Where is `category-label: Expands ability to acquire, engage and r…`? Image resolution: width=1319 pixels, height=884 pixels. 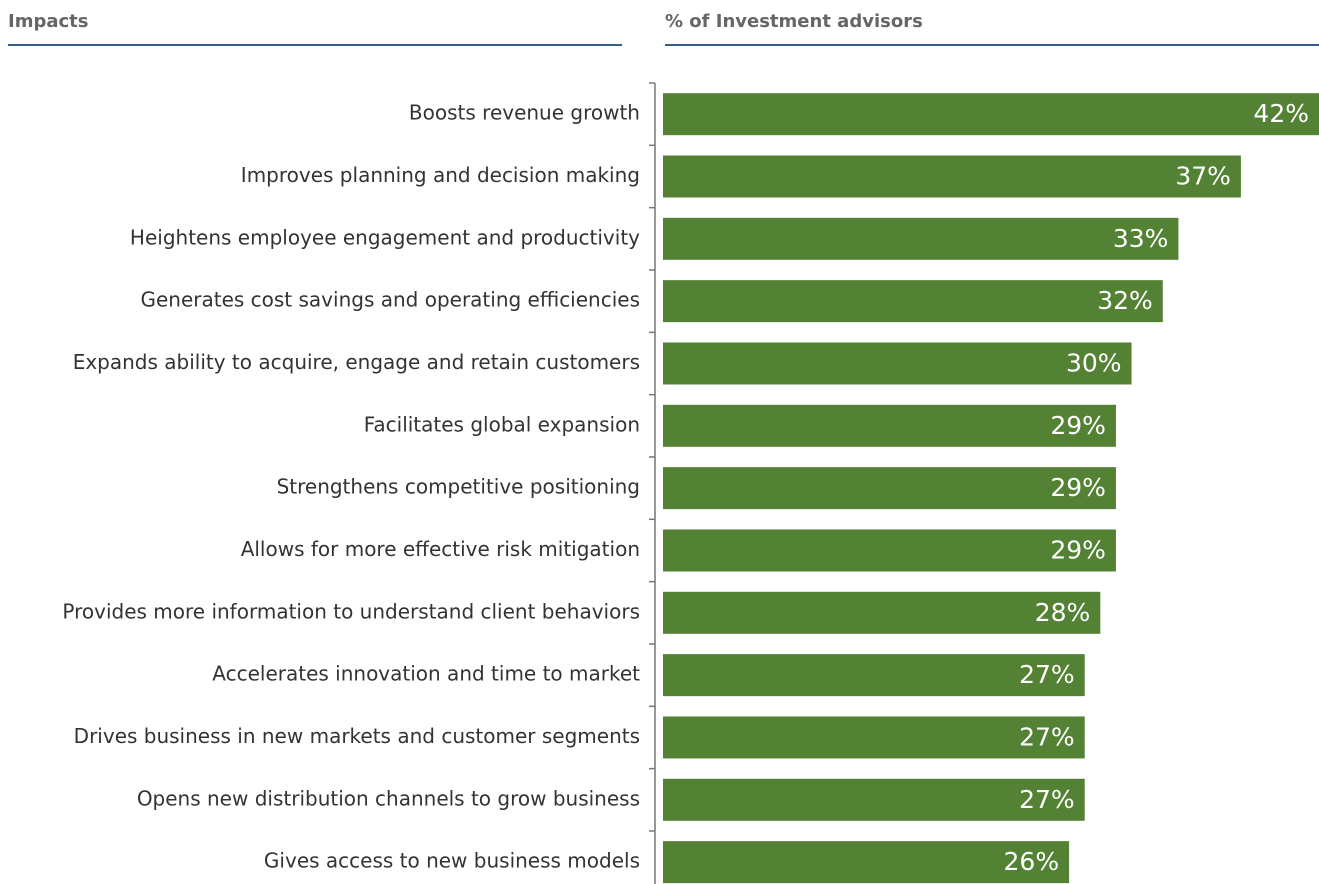
category-label: Expands ability to acquire, engage and r… is located at coordinates (356, 362).